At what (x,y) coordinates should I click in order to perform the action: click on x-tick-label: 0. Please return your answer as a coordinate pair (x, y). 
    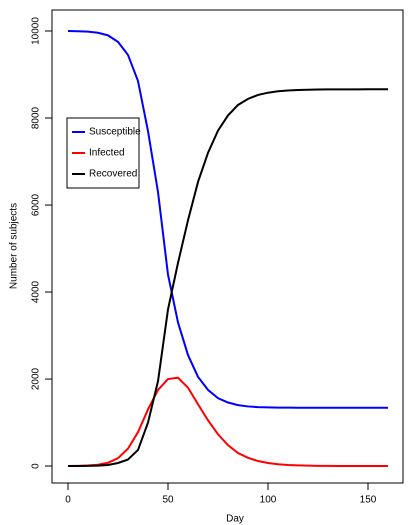
    Looking at the image, I should click on (68, 500).